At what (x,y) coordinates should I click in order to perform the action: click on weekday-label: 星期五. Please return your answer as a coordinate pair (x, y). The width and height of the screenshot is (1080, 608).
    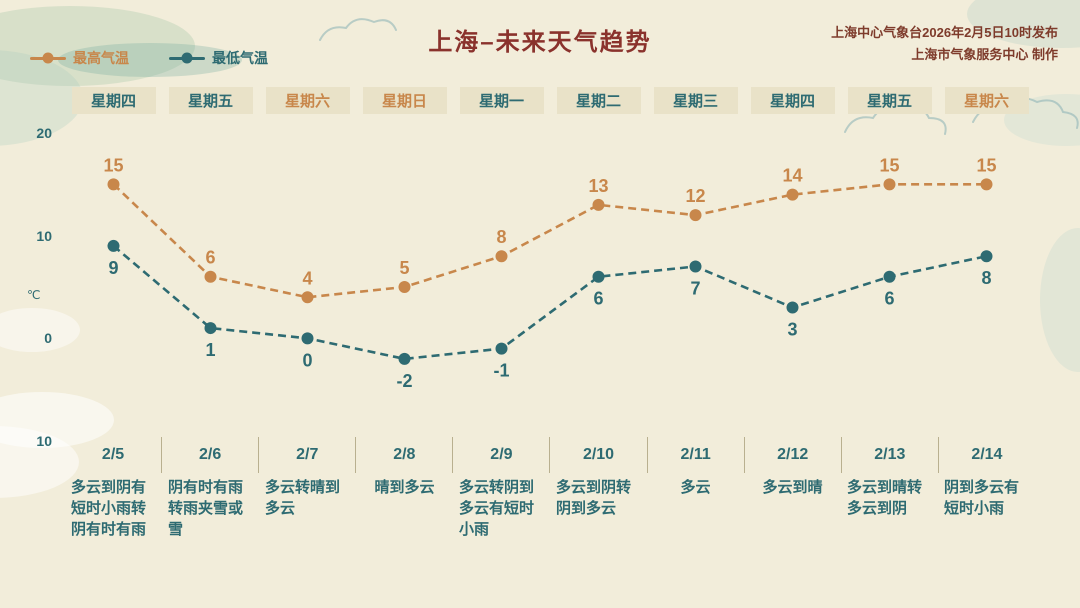
    Looking at the image, I should click on (210, 100).